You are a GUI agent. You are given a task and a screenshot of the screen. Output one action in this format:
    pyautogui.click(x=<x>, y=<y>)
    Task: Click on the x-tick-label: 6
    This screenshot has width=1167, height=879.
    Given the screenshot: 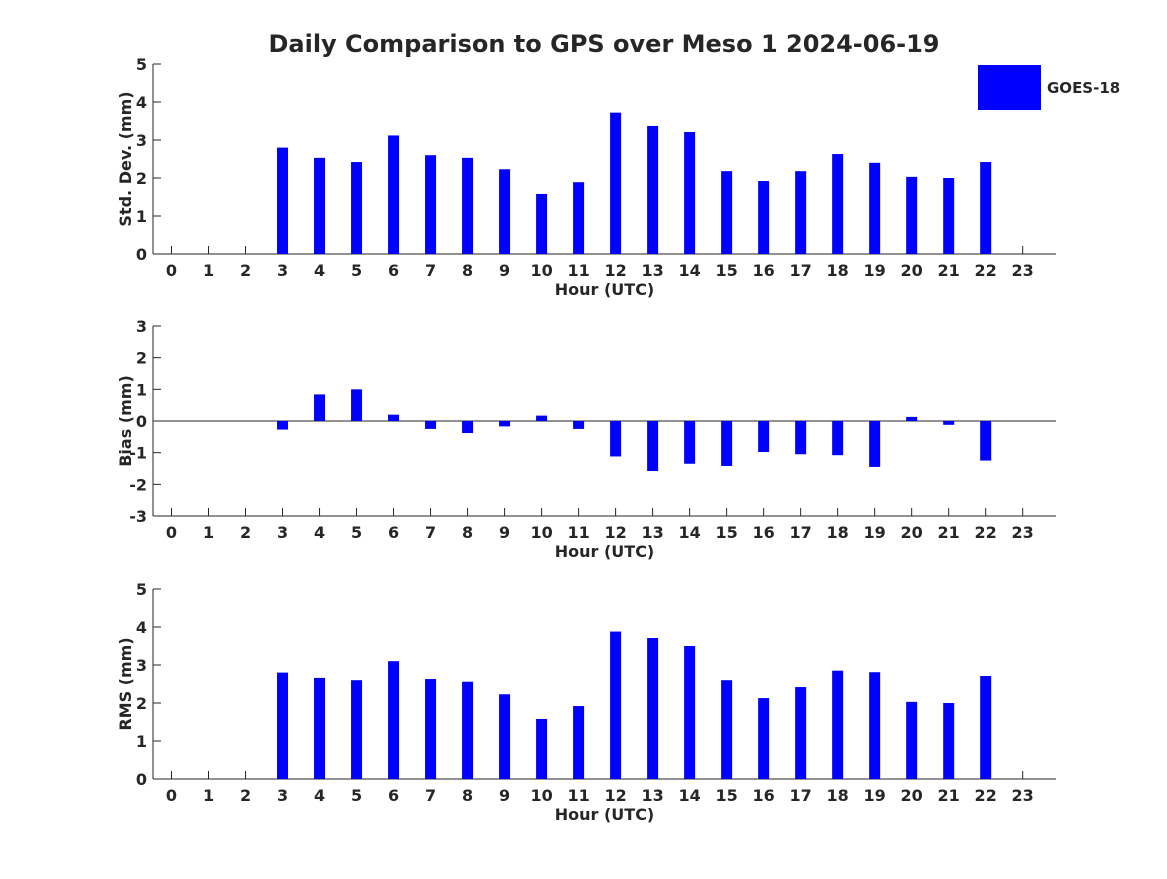 What is the action you would take?
    pyautogui.click(x=393, y=795)
    